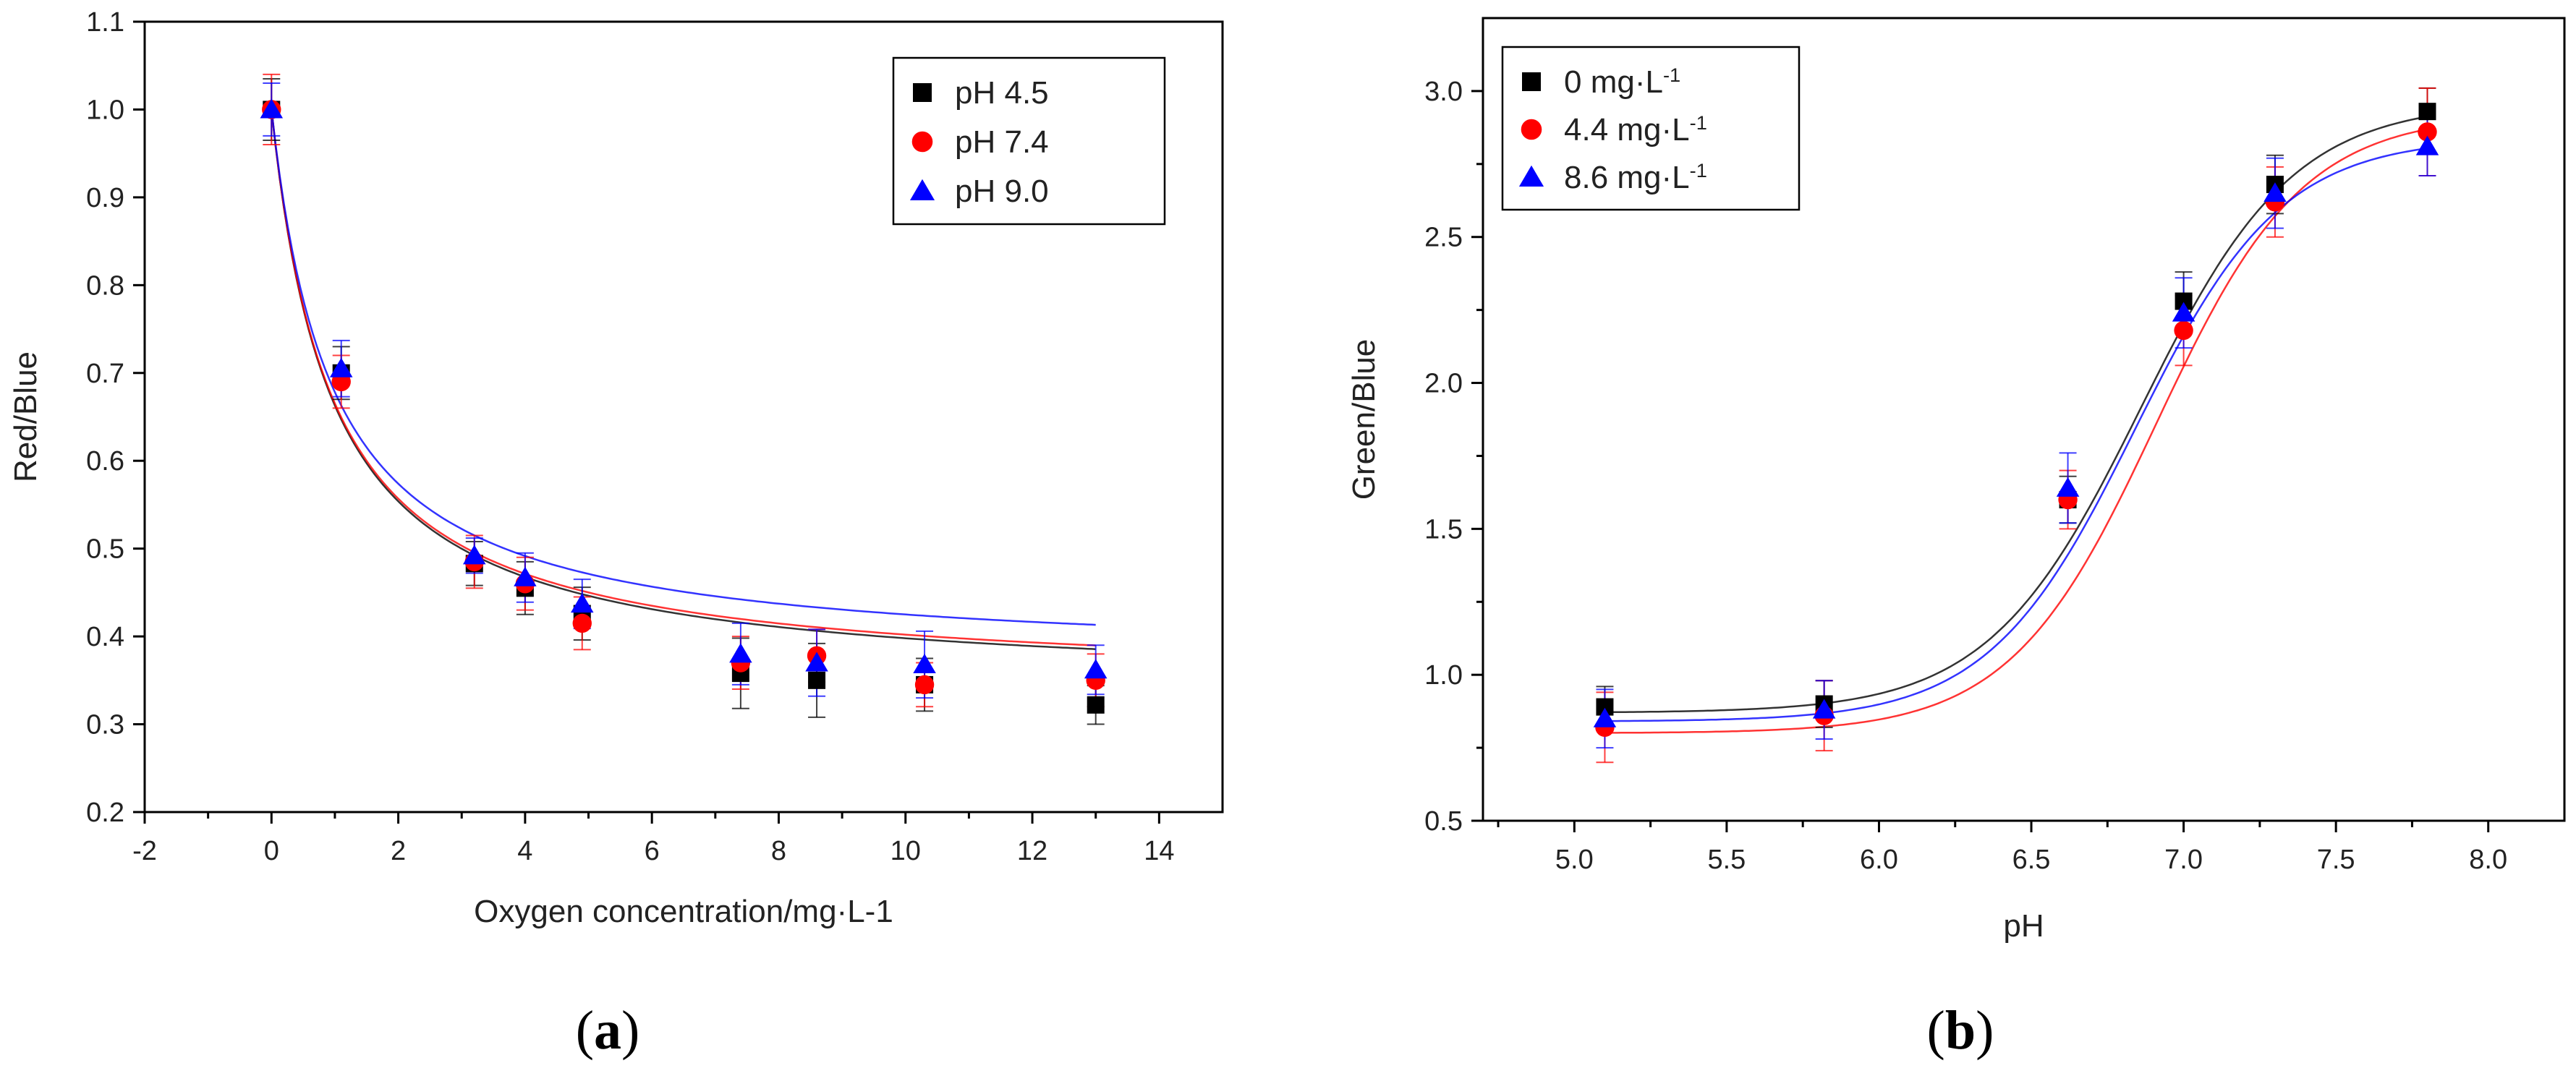  What do you see at coordinates (1443, 384) in the screenshot?
I see `chart-b-y-tick-label: 2.0` at bounding box center [1443, 384].